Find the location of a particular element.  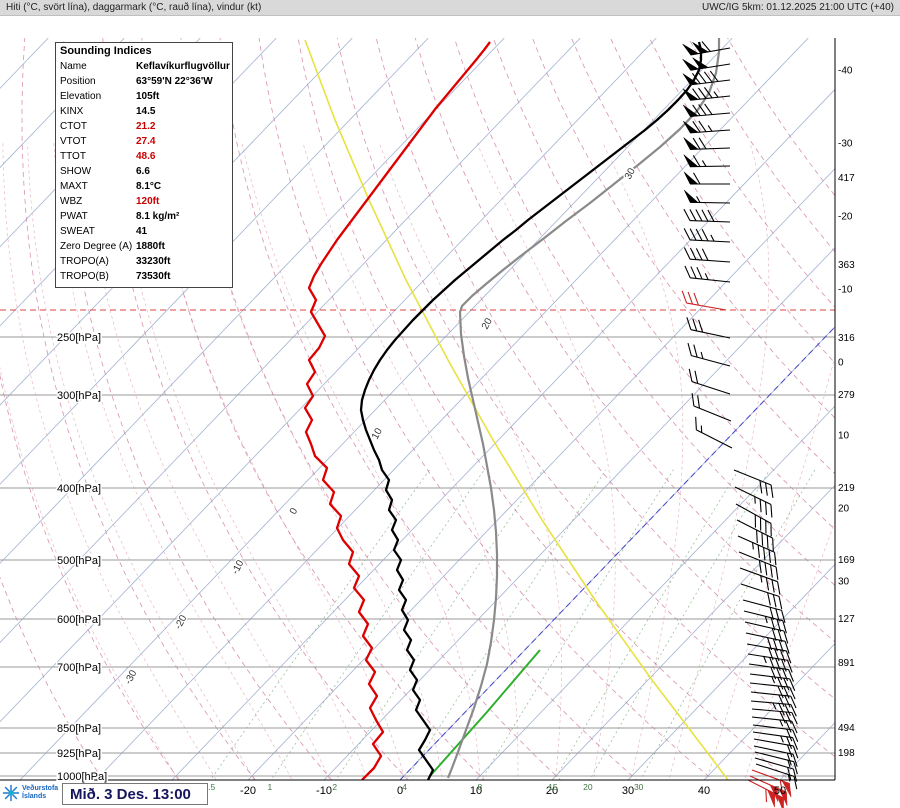

mixing-ratio-label: 30 is located at coordinates (639, 787).